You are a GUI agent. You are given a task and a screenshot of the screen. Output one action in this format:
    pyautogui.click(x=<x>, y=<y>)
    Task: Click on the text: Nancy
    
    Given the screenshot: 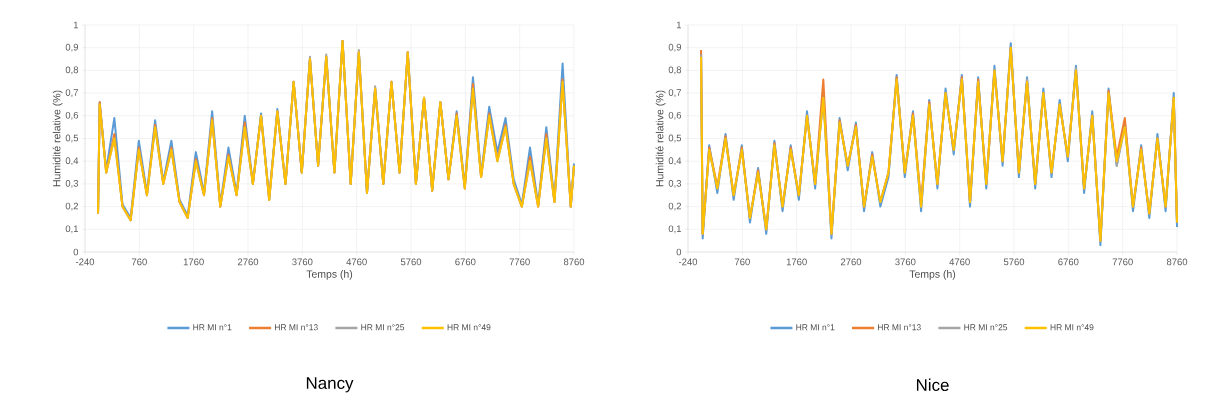 What is the action you would take?
    pyautogui.click(x=330, y=385)
    